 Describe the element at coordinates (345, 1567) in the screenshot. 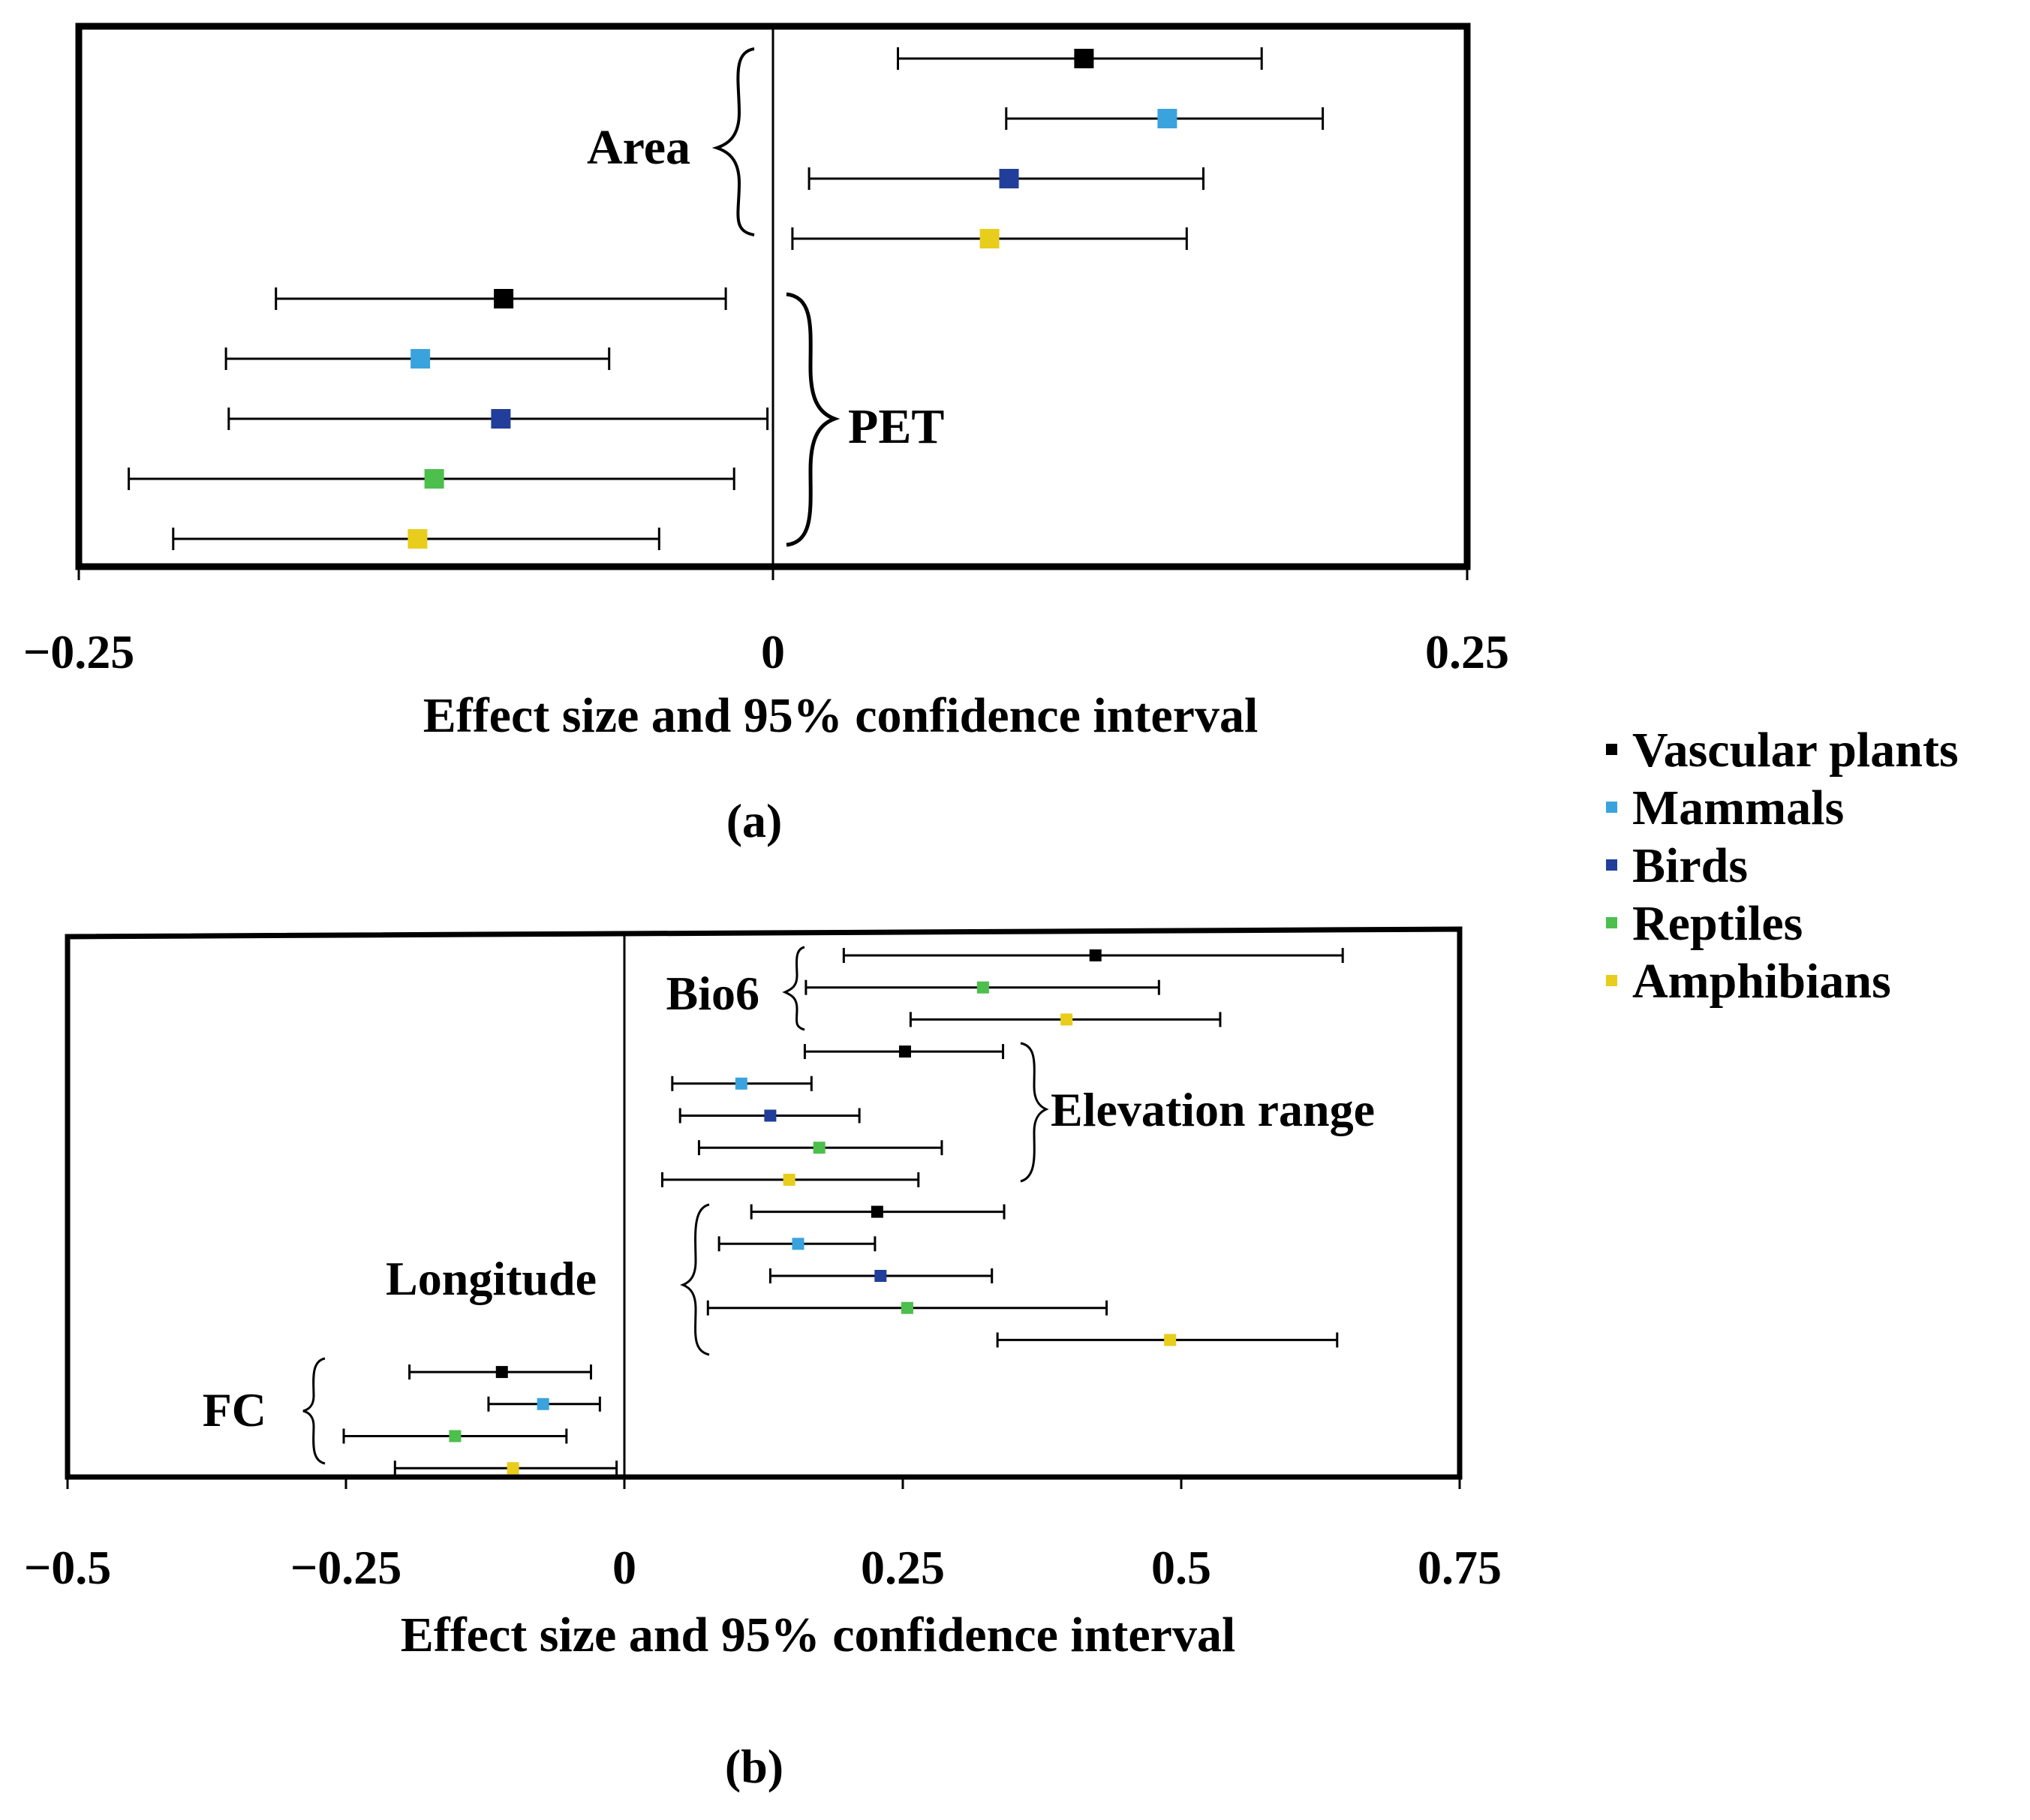

I see `panel-b-tick-label: −0.25` at that location.